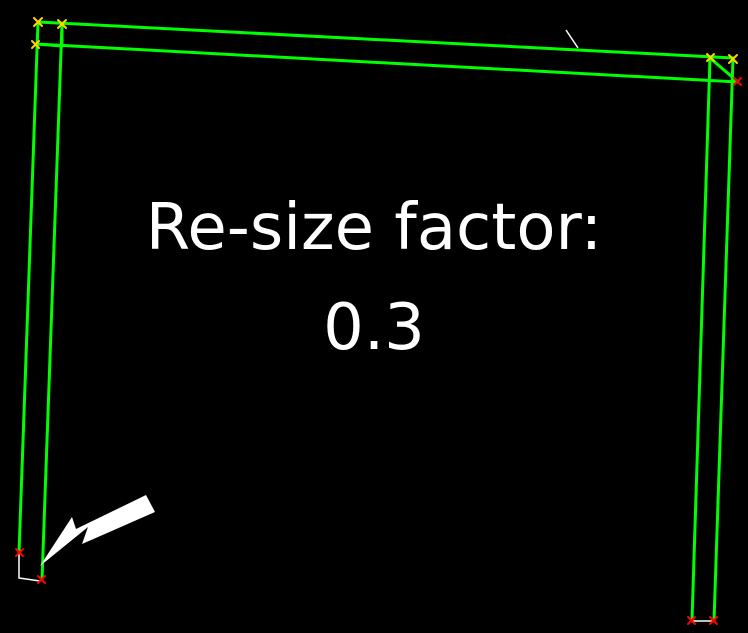 The image size is (748, 633). What do you see at coordinates (29, 567) in the screenshot?
I see `bottom-left-tick` at bounding box center [29, 567].